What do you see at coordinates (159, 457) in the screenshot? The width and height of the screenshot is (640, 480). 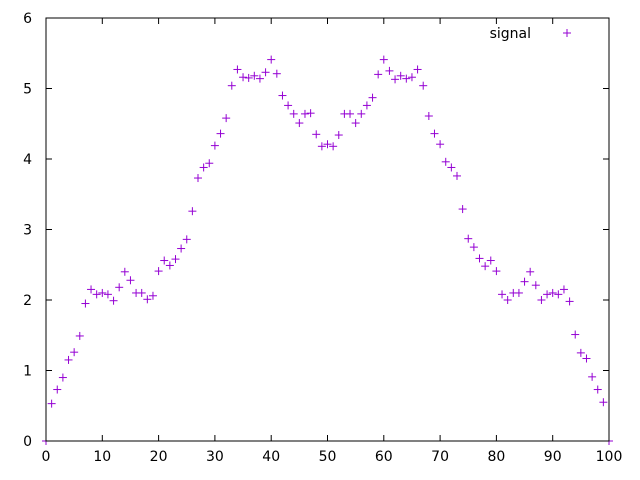 I see `x-tick-label: 20` at bounding box center [159, 457].